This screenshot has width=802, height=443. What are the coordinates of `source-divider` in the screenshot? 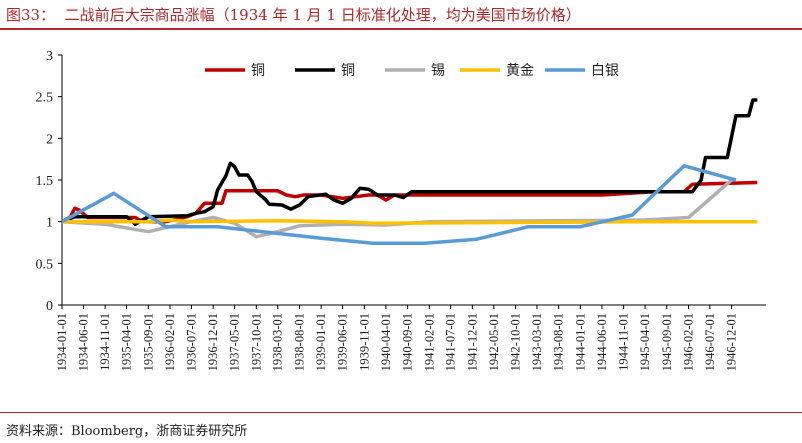 It's located at (401, 412).